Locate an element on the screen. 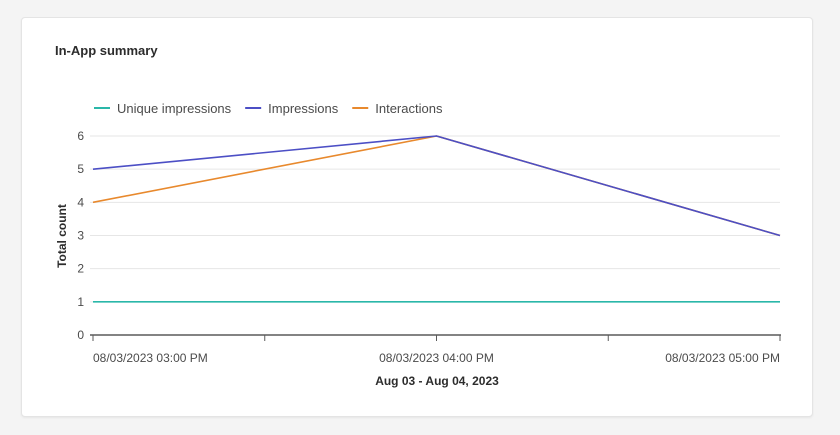 Image resolution: width=840 pixels, height=435 pixels. y-tick-label: 0 is located at coordinates (80, 335).